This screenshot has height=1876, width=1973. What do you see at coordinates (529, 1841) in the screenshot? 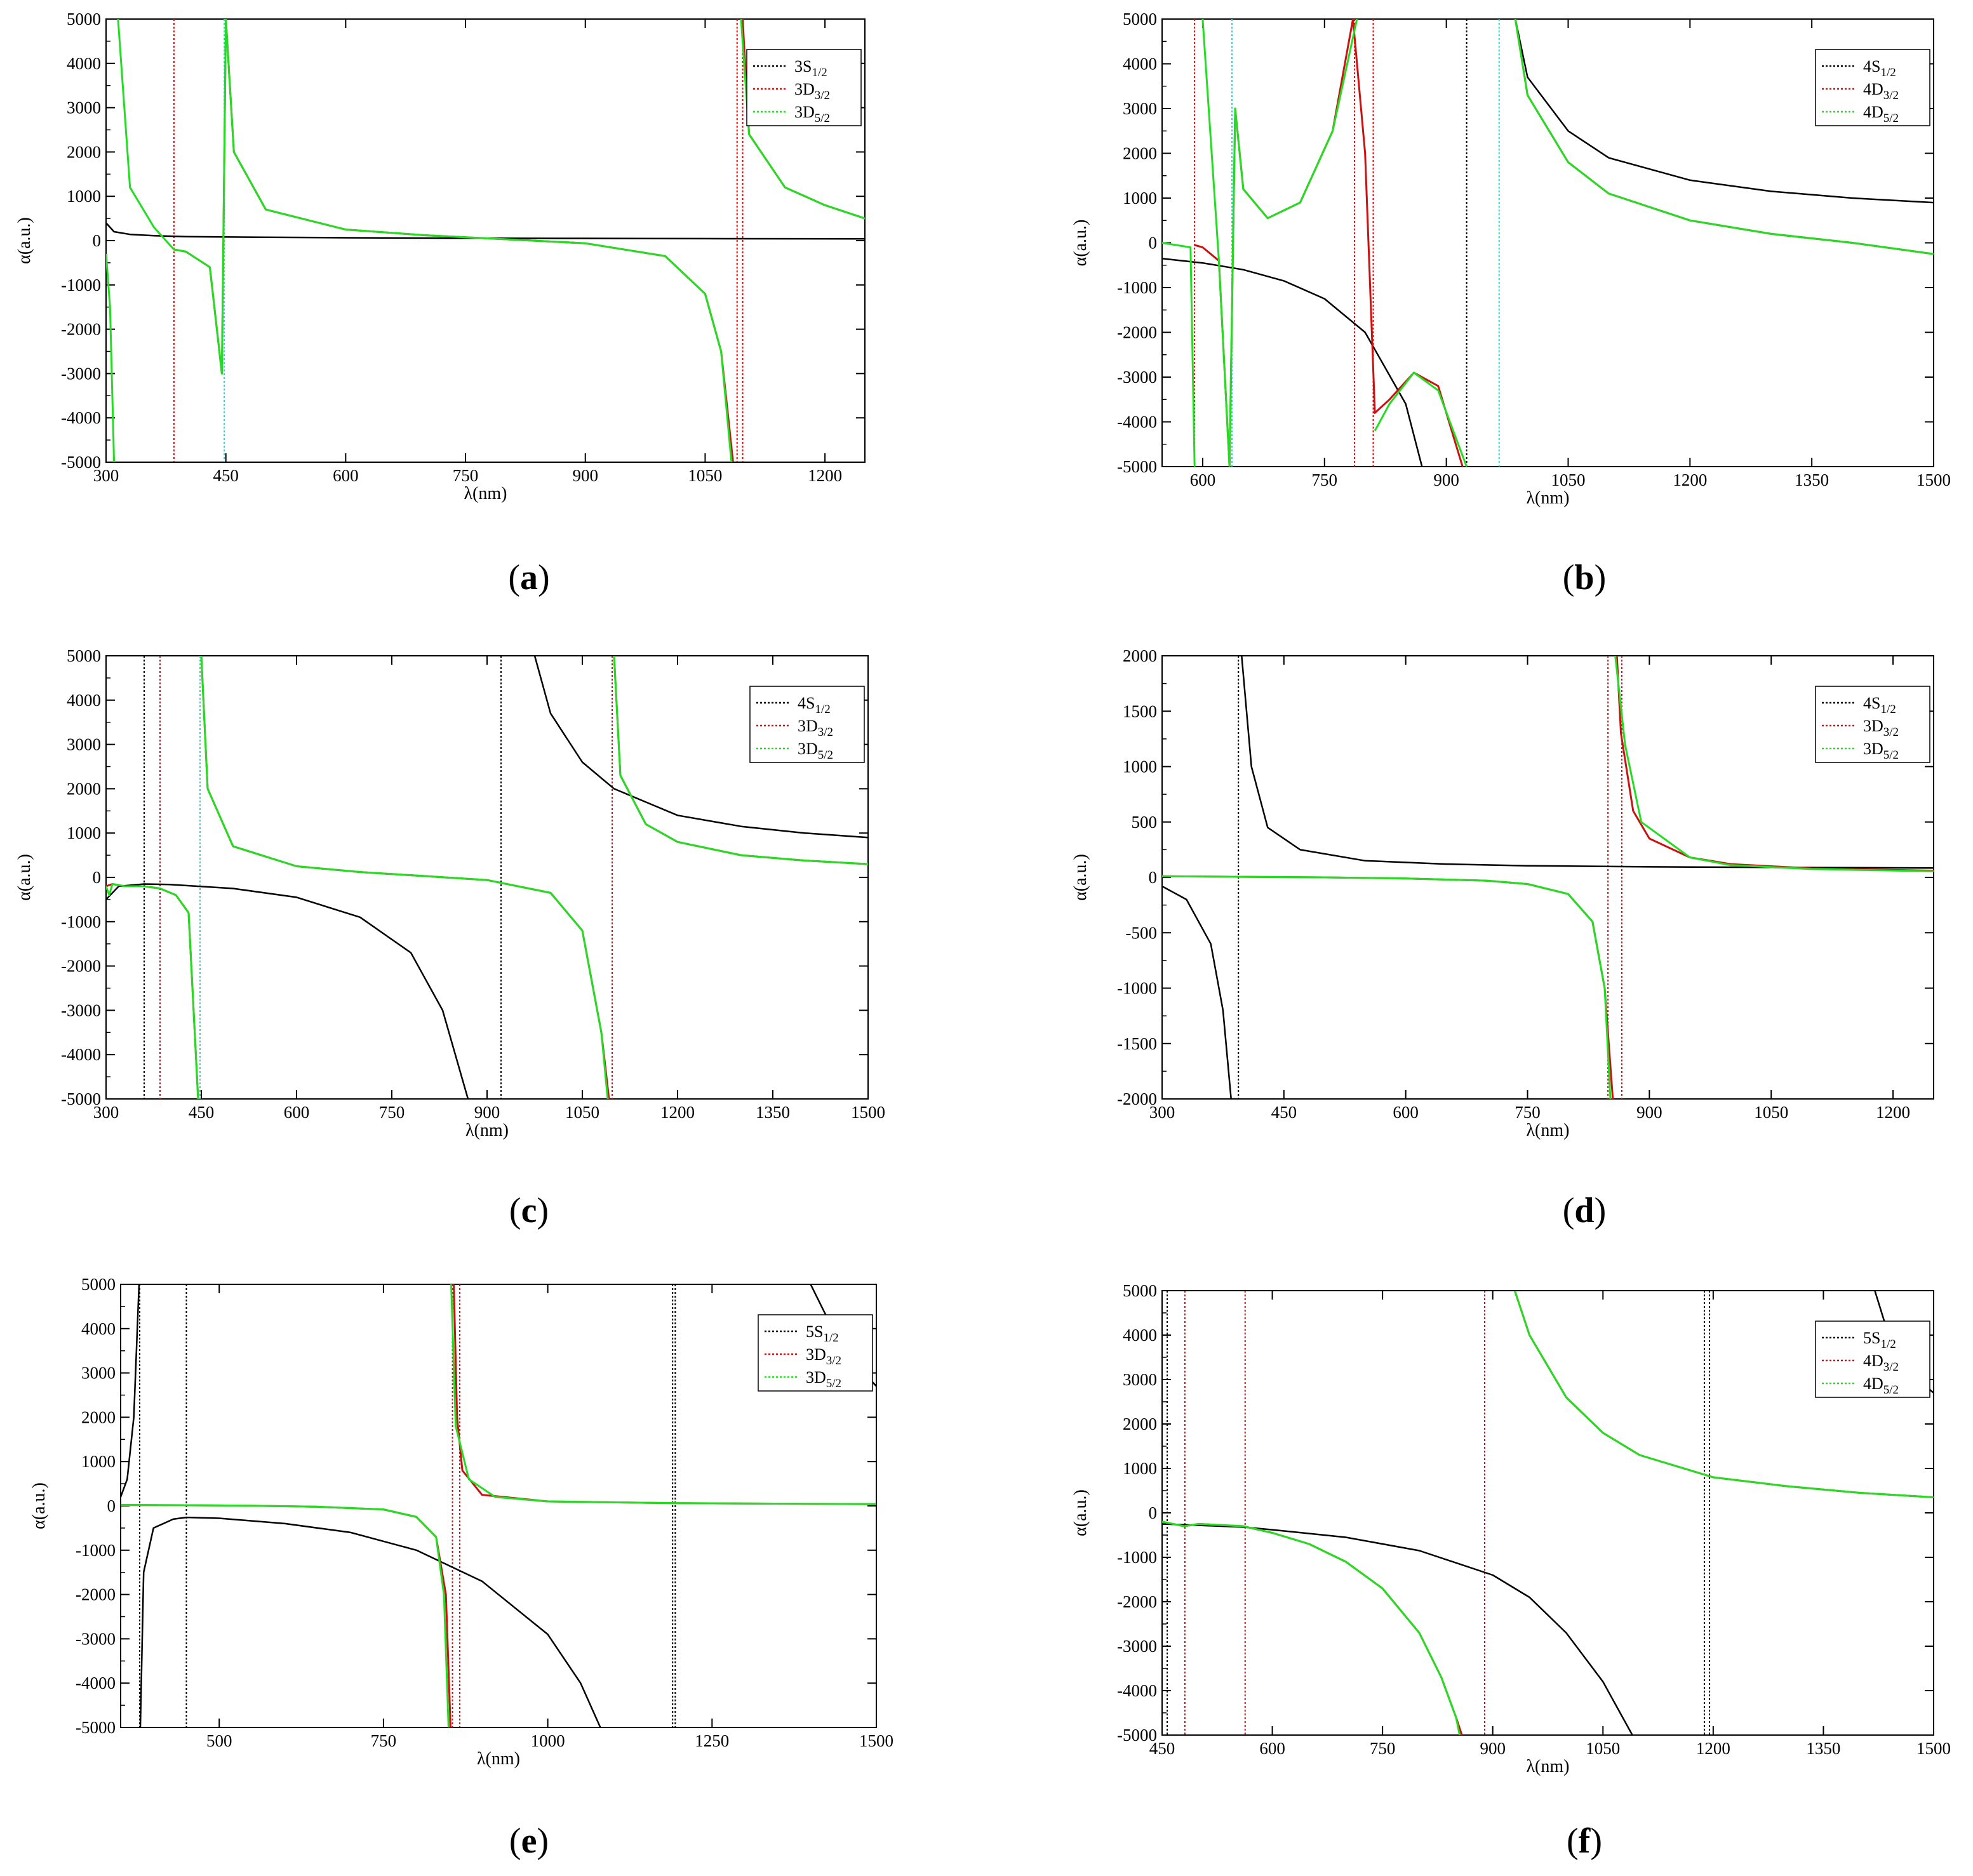
I see `panel-caption-e-letter: e` at bounding box center [529, 1841].